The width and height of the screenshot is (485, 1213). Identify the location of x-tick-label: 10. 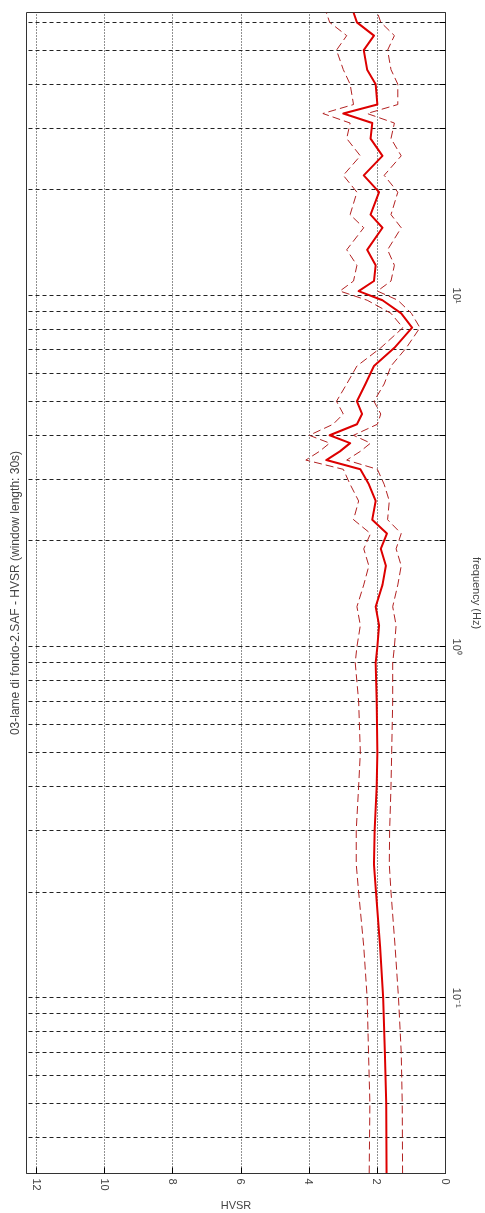
(104, 1184).